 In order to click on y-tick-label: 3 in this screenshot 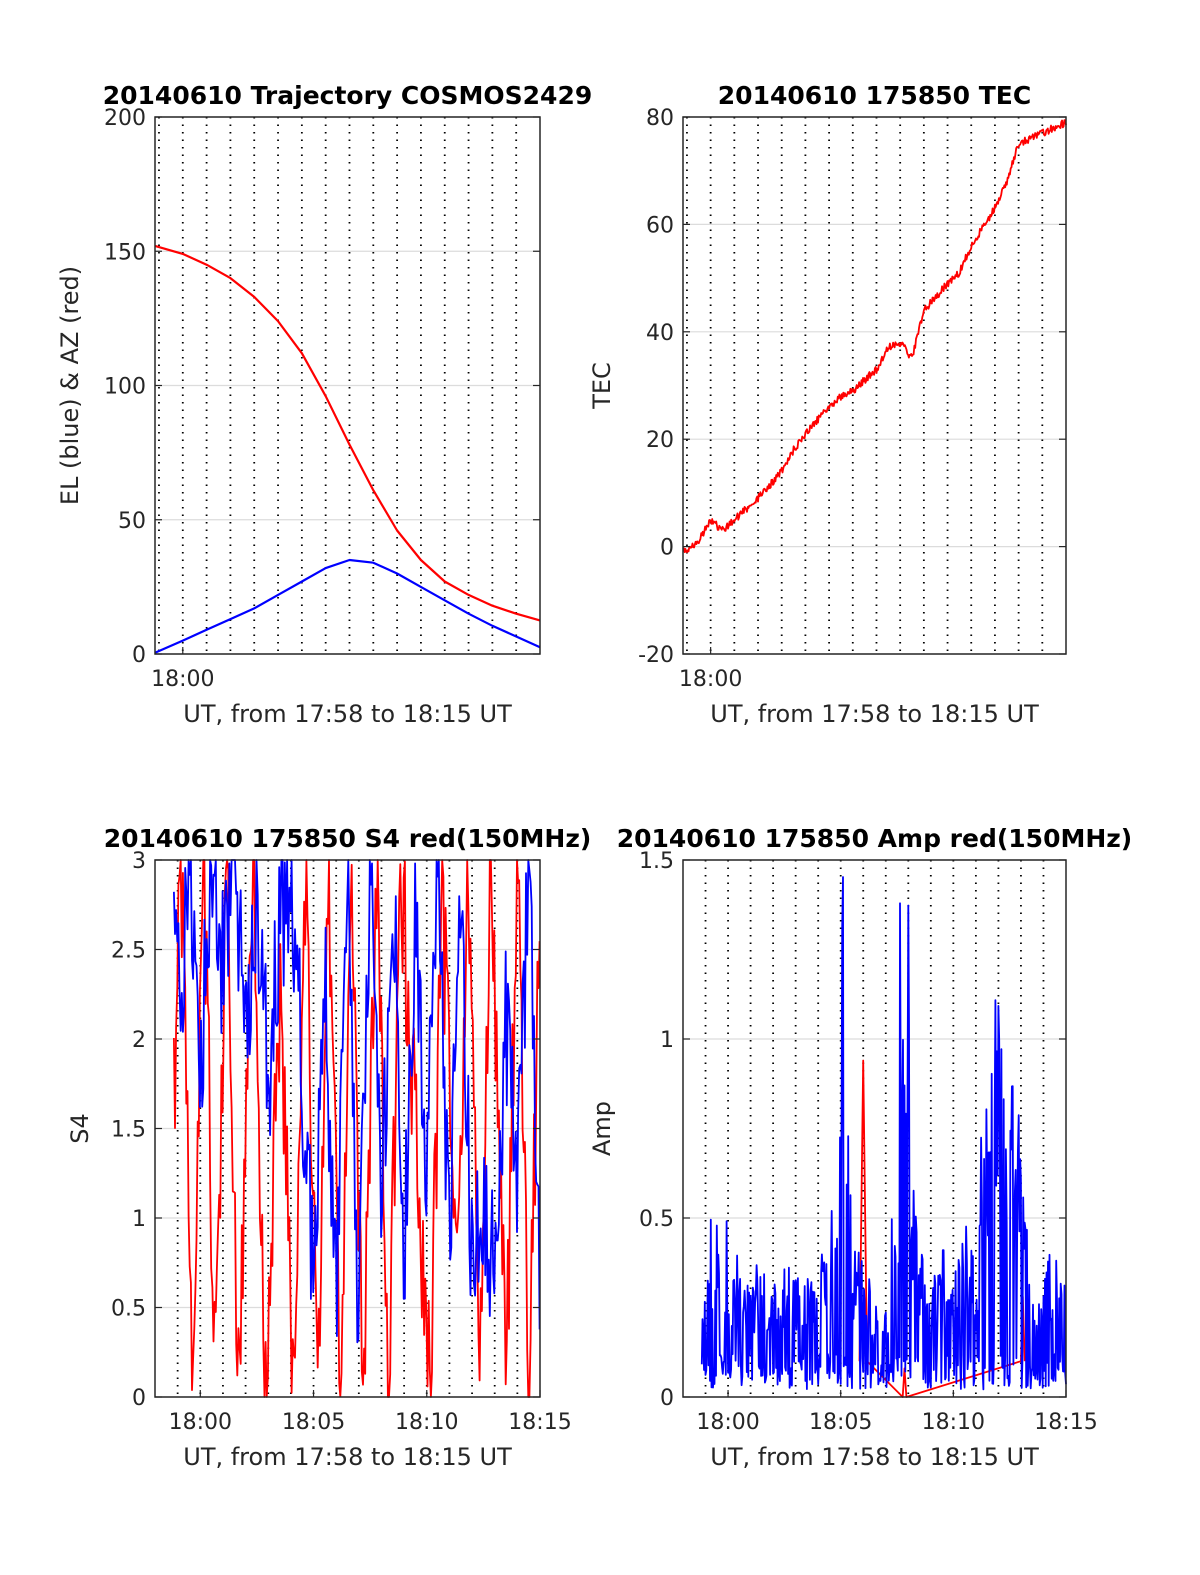, I will do `click(139, 861)`.